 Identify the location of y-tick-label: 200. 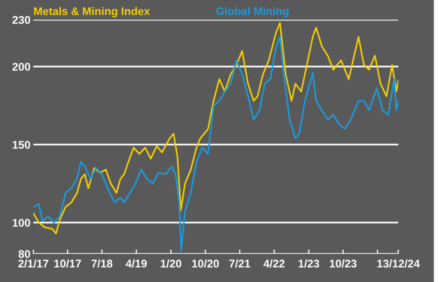
(21, 66).